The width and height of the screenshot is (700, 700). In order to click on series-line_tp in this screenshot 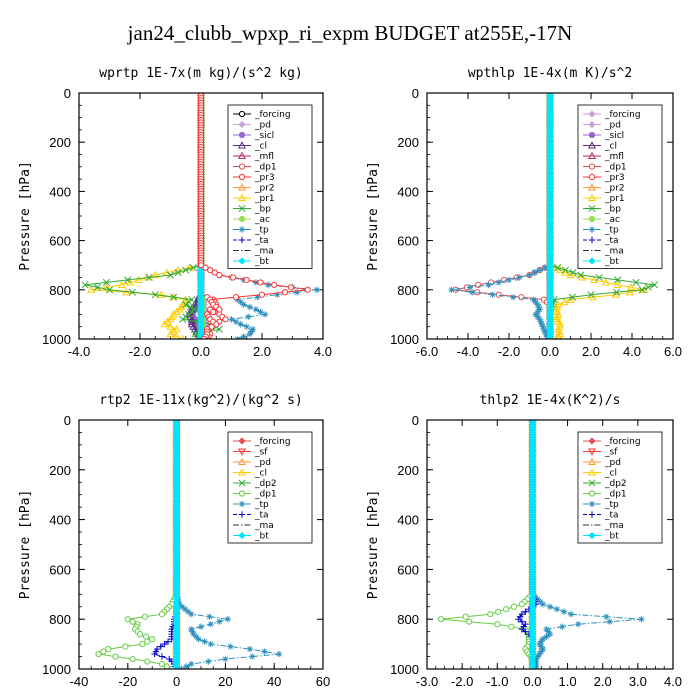, I will do `click(586, 544)`.